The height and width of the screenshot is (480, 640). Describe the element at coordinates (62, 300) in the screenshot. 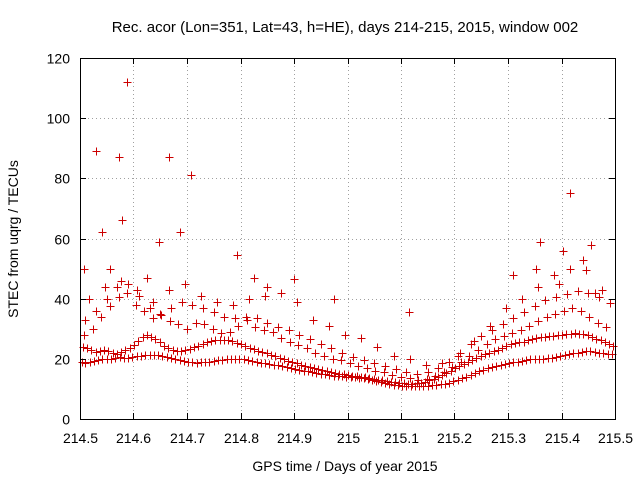

I see `y-tick-label: 40` at that location.